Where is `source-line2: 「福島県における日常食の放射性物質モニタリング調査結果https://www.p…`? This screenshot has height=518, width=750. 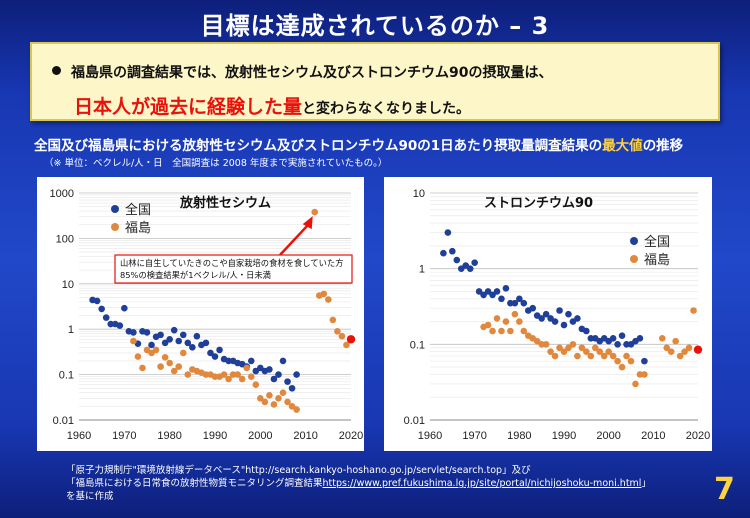
source-line2: 「福島県における日常食の放射性物質モニタリング調査結果https://www.p… is located at coordinates (358, 483).